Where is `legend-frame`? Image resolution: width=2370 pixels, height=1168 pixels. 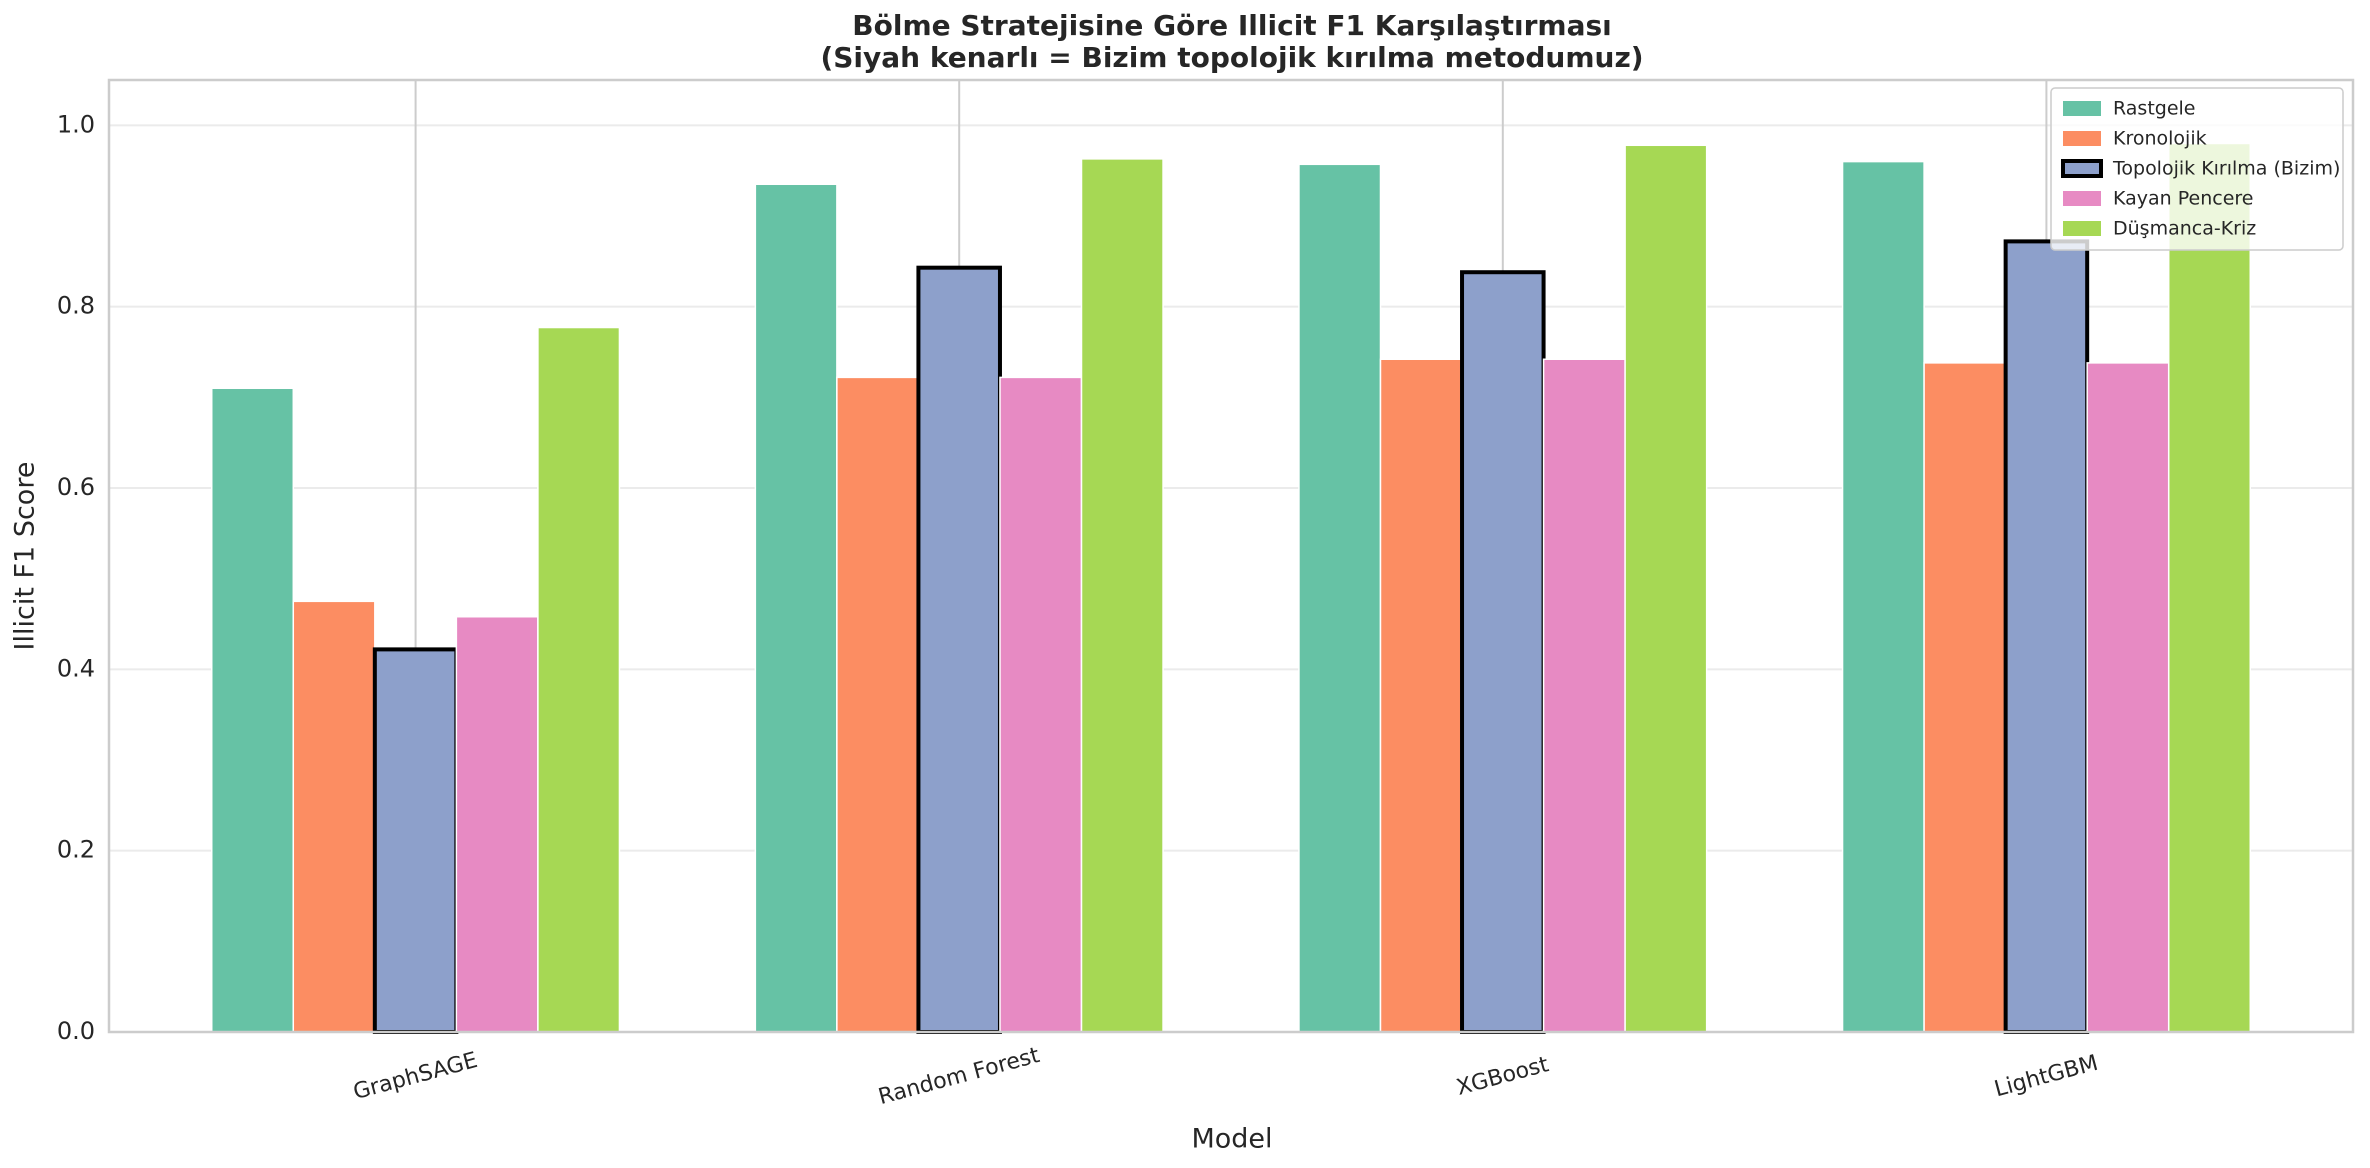 legend-frame is located at coordinates (2197, 169).